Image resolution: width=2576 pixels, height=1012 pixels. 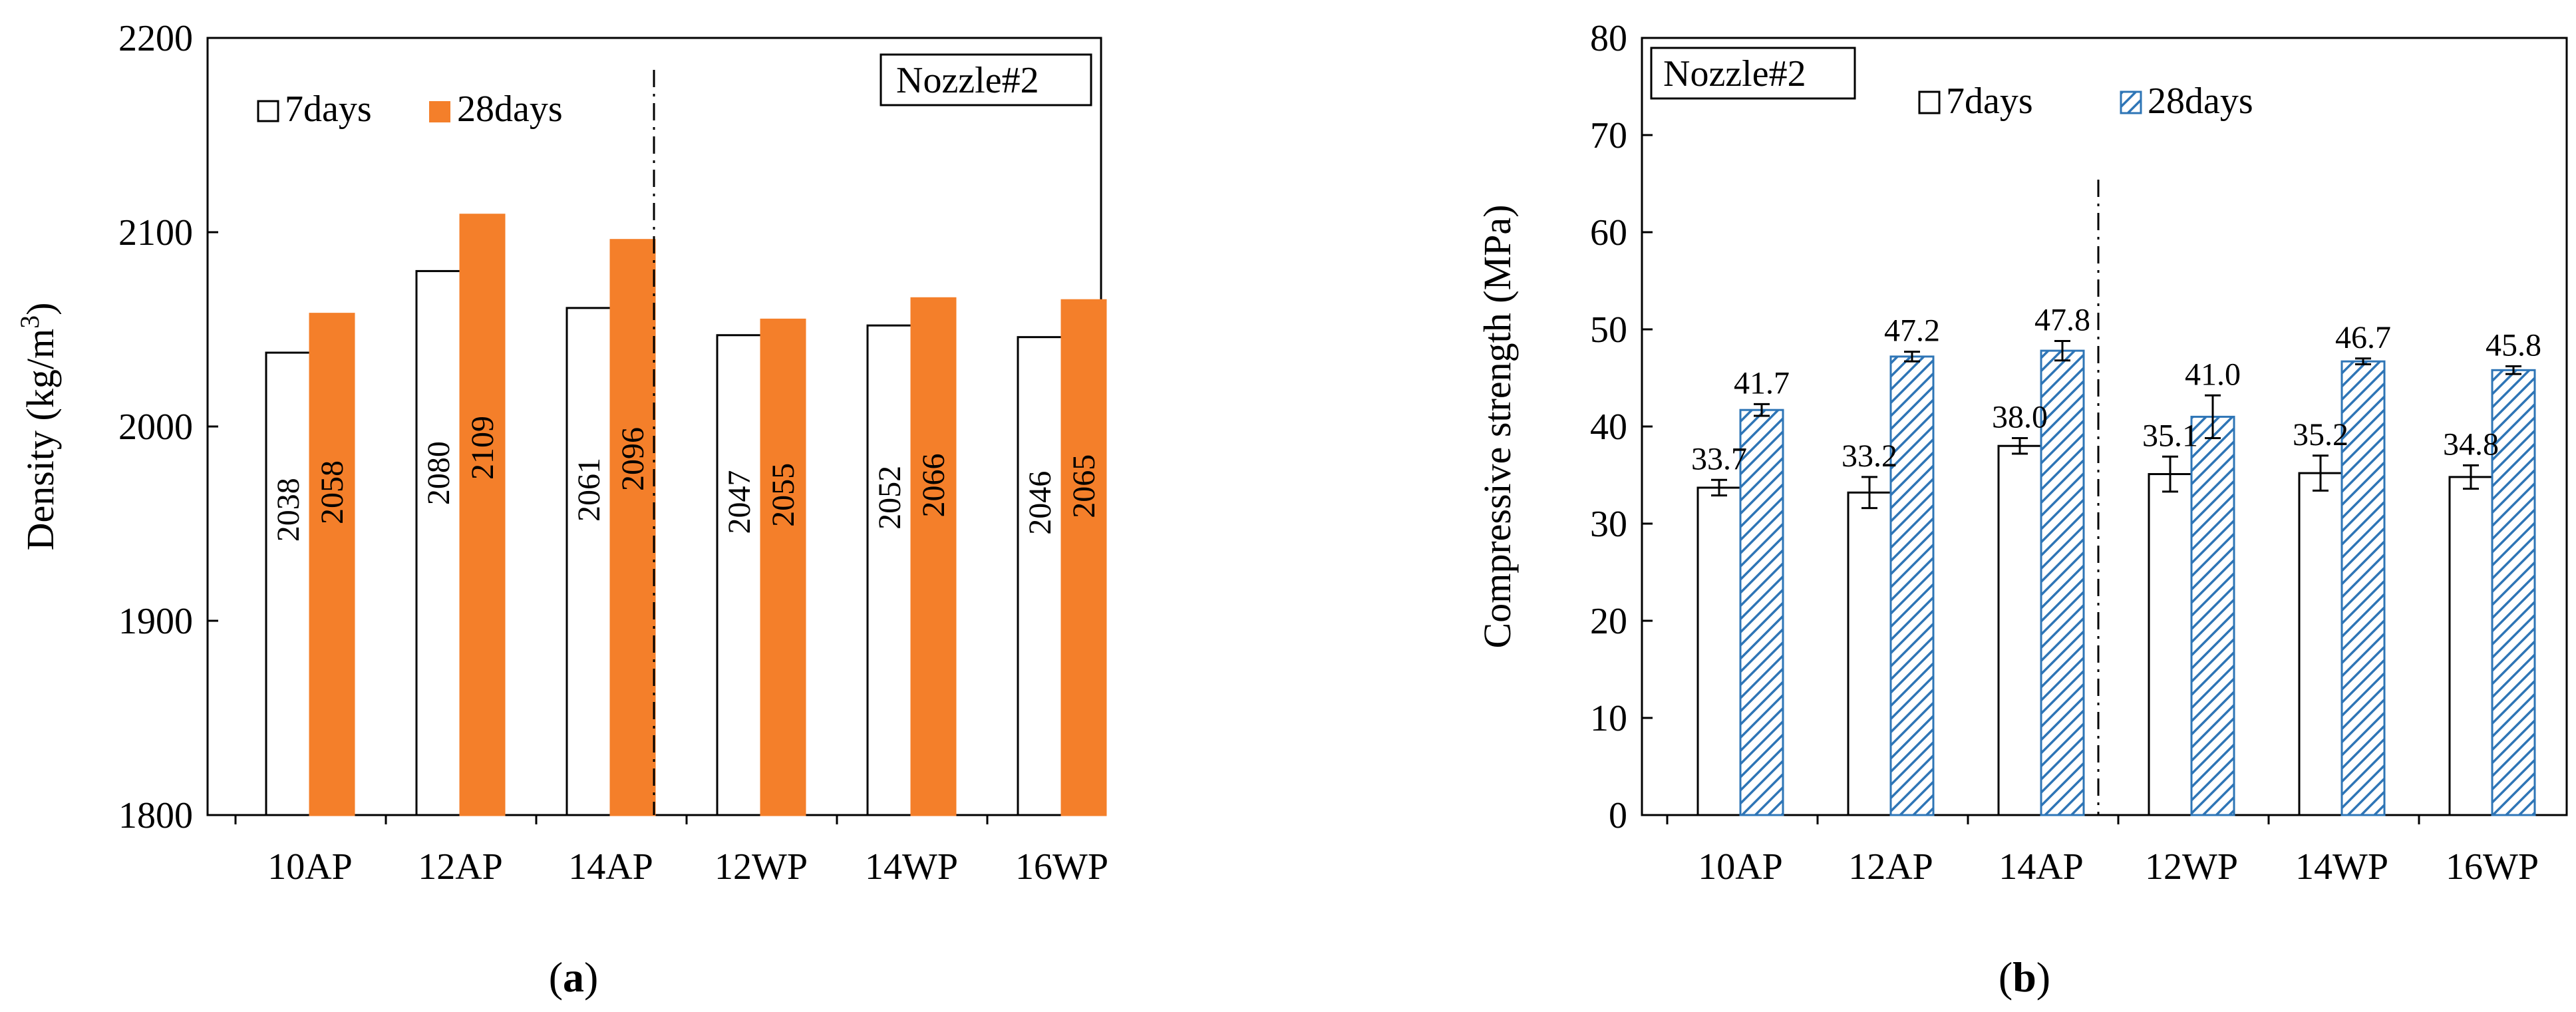 What do you see at coordinates (739, 502) in the screenshot?
I see `value-label-7days-12WP: 2047` at bounding box center [739, 502].